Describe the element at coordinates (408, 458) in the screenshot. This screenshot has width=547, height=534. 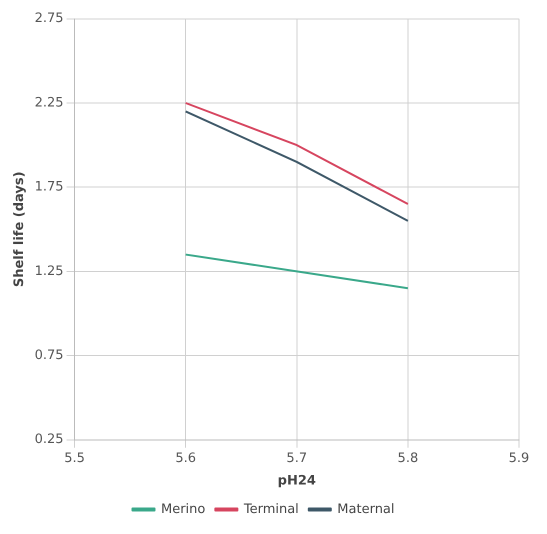
I see `x-tick-label: 5.8` at that location.